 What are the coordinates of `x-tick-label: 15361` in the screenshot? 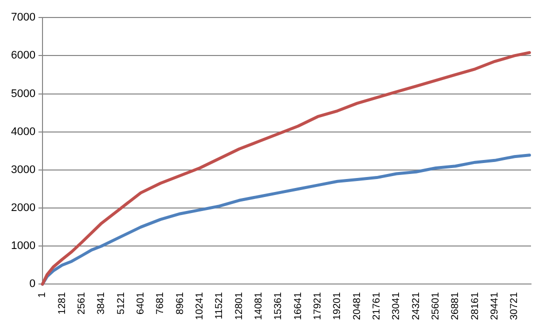 It's located at (278, 306).